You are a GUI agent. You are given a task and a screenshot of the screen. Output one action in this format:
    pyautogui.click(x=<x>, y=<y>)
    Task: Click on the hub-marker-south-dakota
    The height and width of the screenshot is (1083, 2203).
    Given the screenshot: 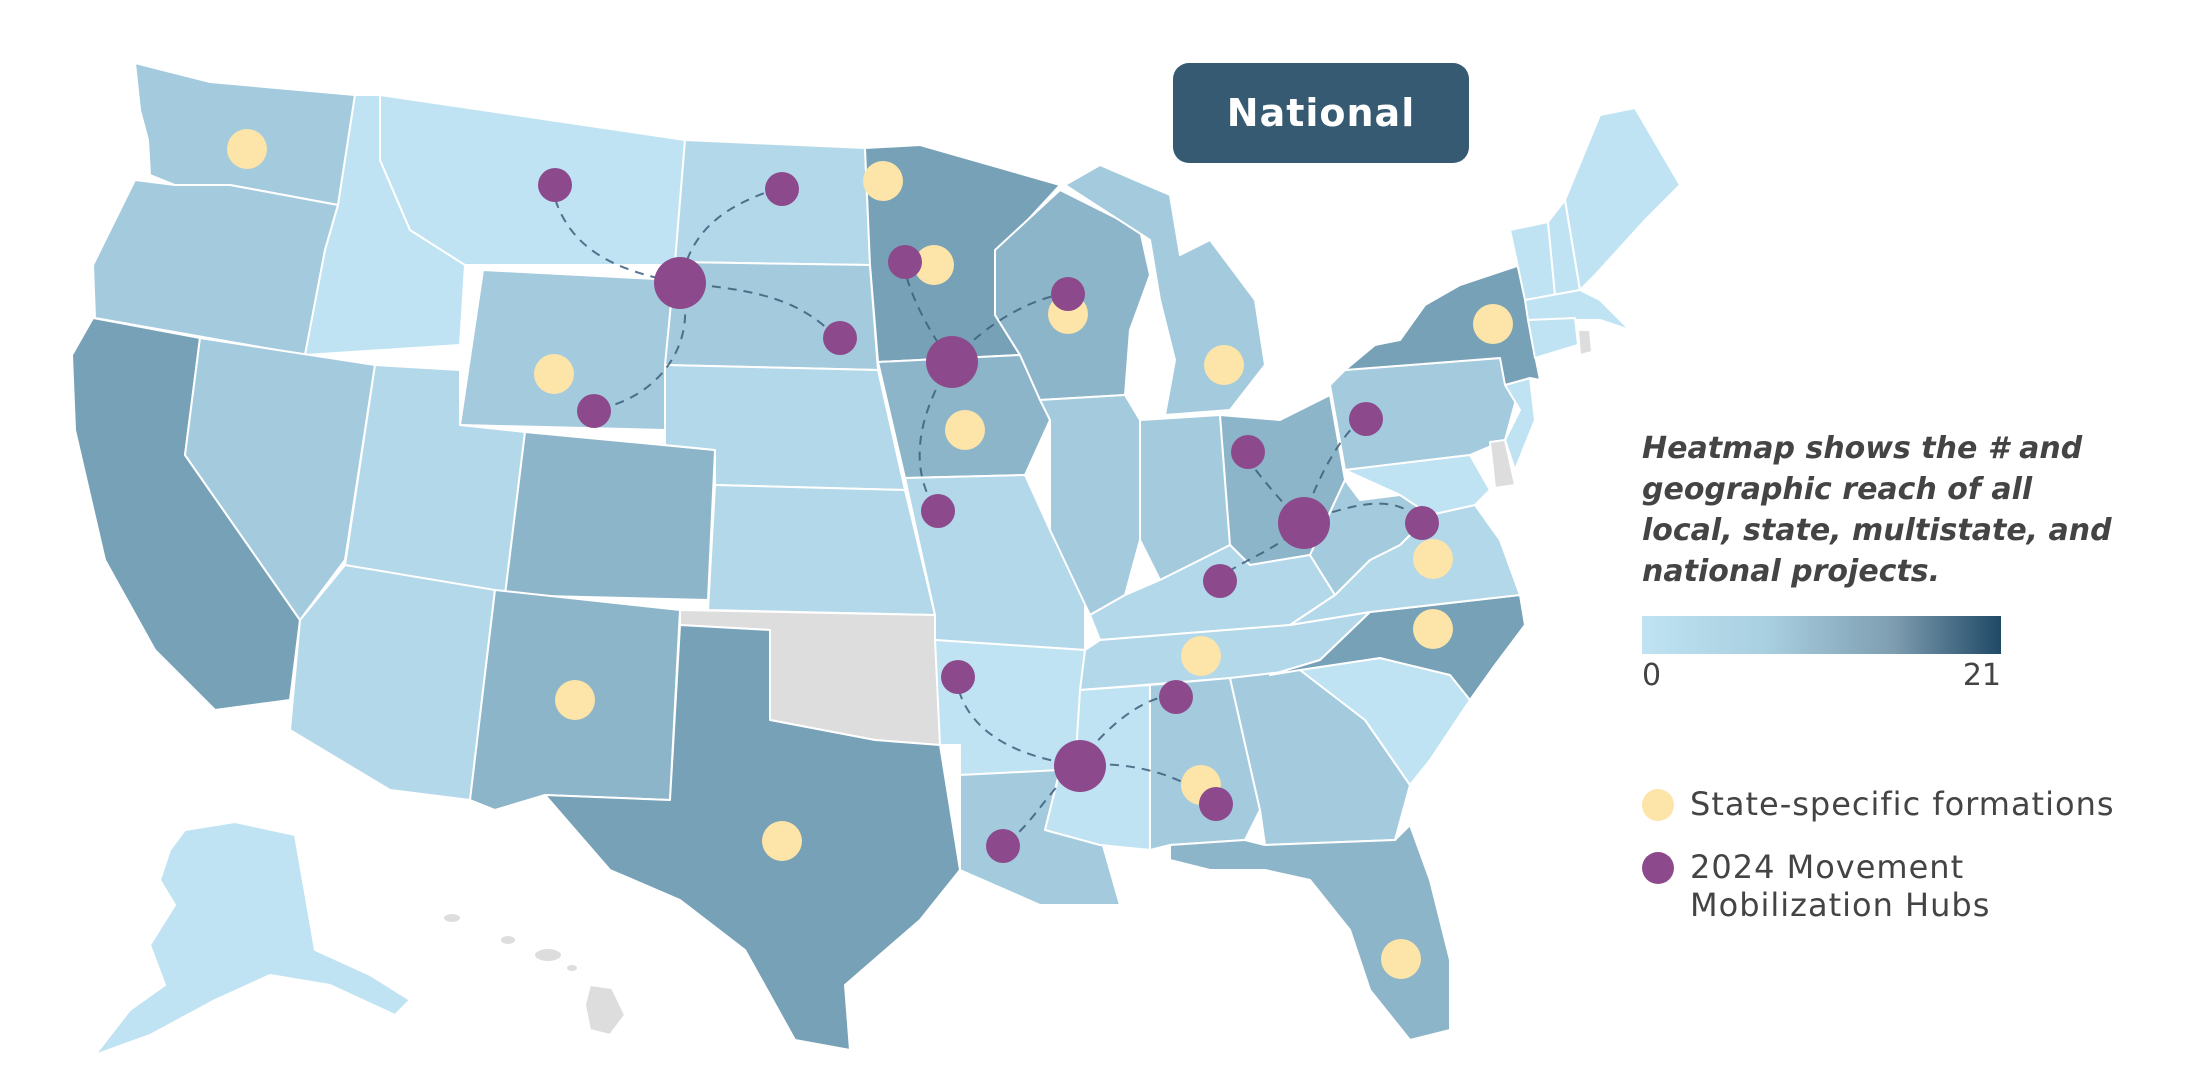 What is the action you would take?
    pyautogui.click(x=840, y=338)
    